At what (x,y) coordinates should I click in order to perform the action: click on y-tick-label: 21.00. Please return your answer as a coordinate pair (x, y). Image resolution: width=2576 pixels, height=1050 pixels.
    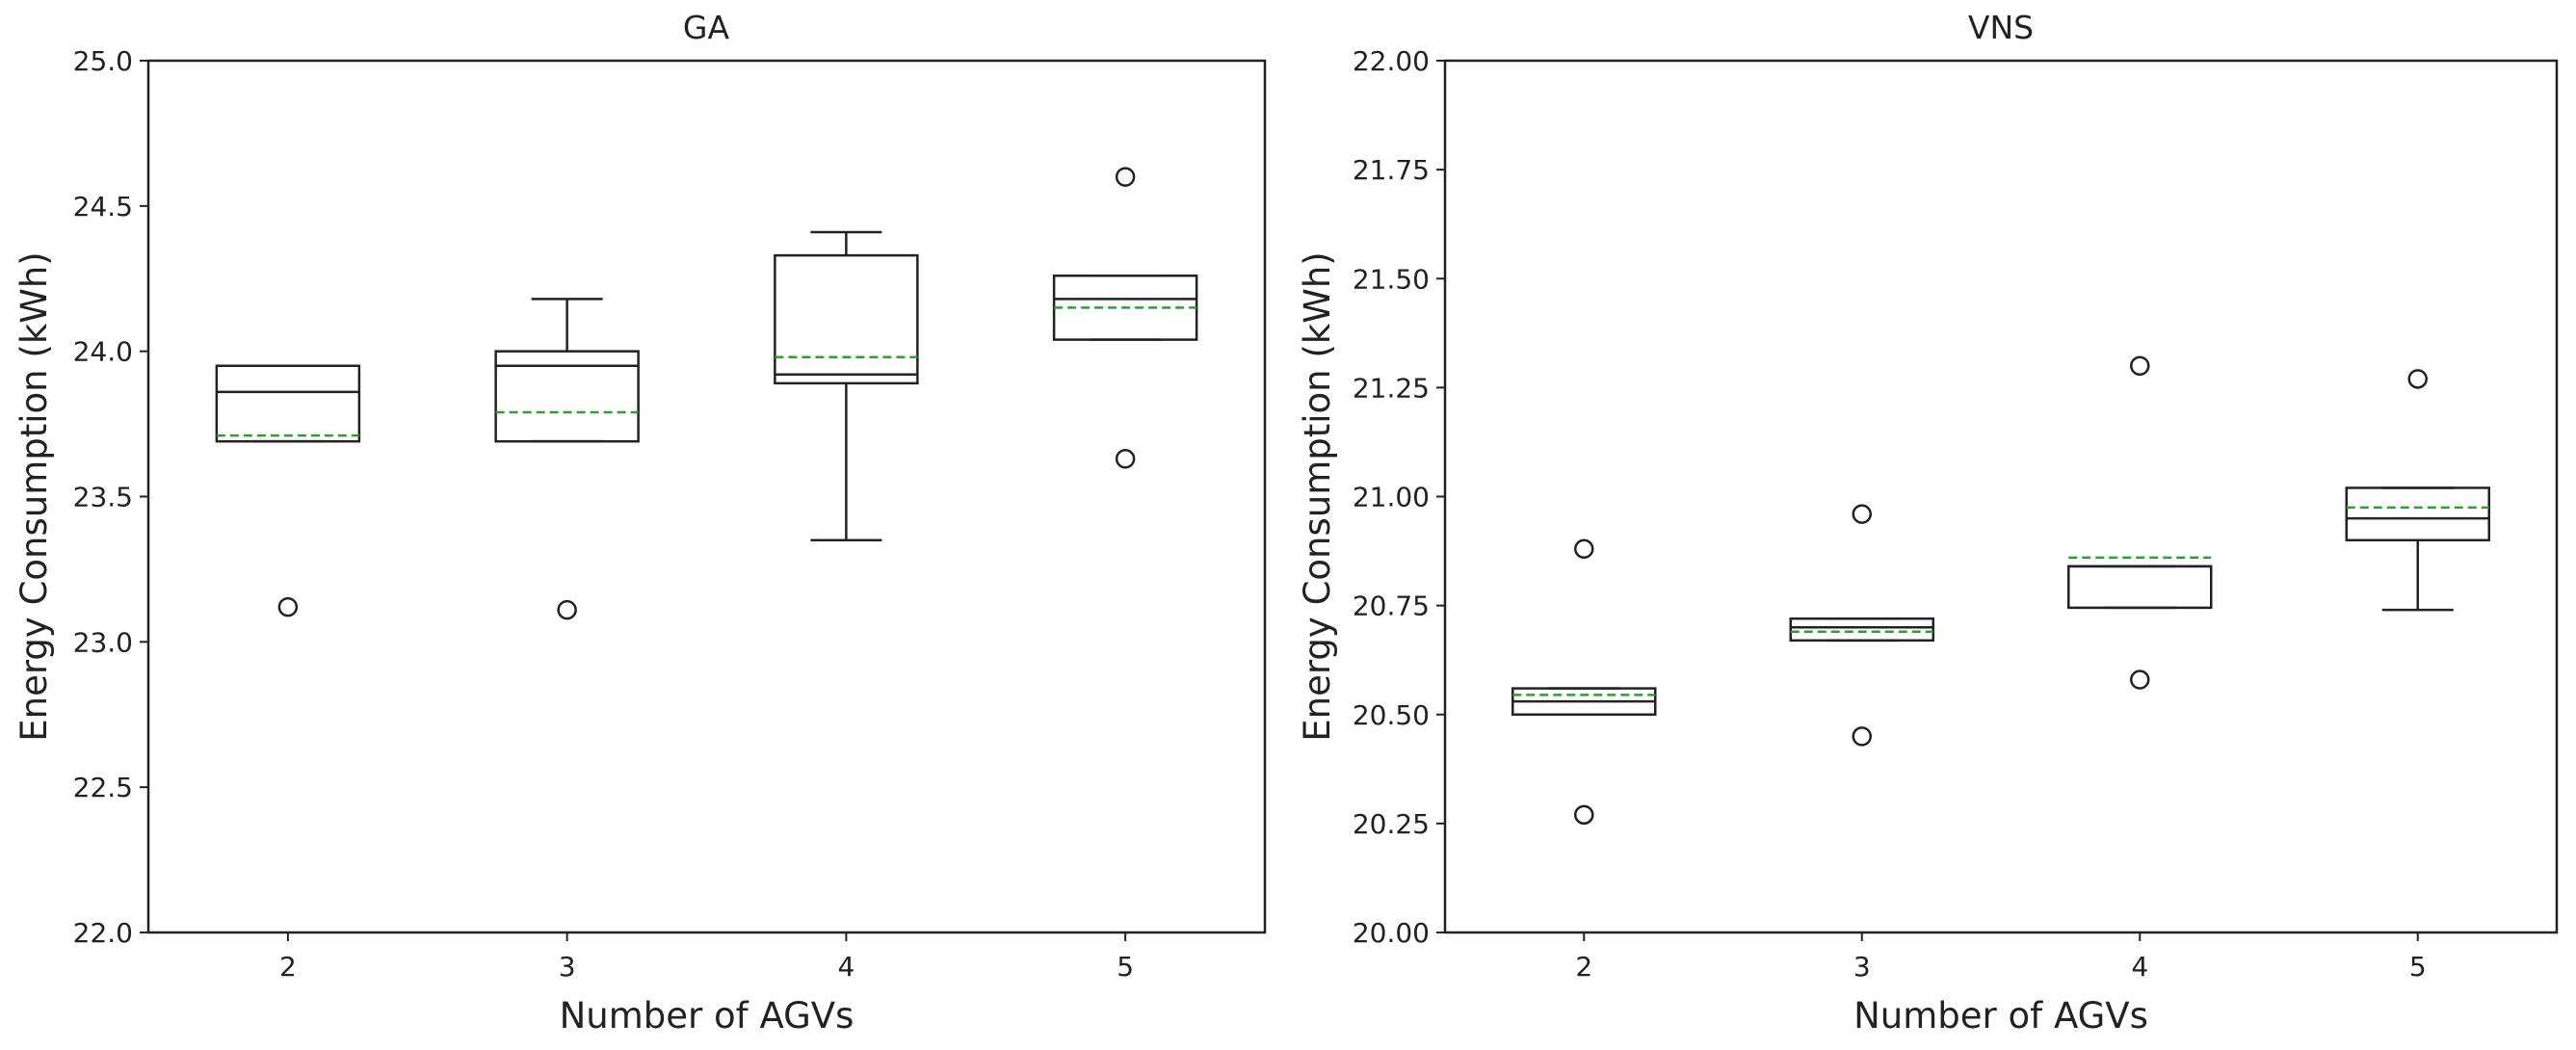
    Looking at the image, I should click on (1391, 497).